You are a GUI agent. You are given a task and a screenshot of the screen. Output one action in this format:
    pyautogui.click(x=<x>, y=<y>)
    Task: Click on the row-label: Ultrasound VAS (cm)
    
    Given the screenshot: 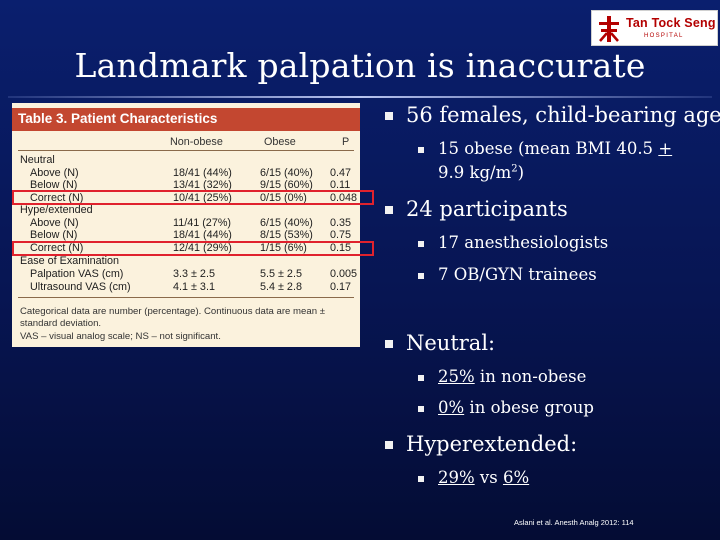 What is the action you would take?
    pyautogui.click(x=80, y=287)
    